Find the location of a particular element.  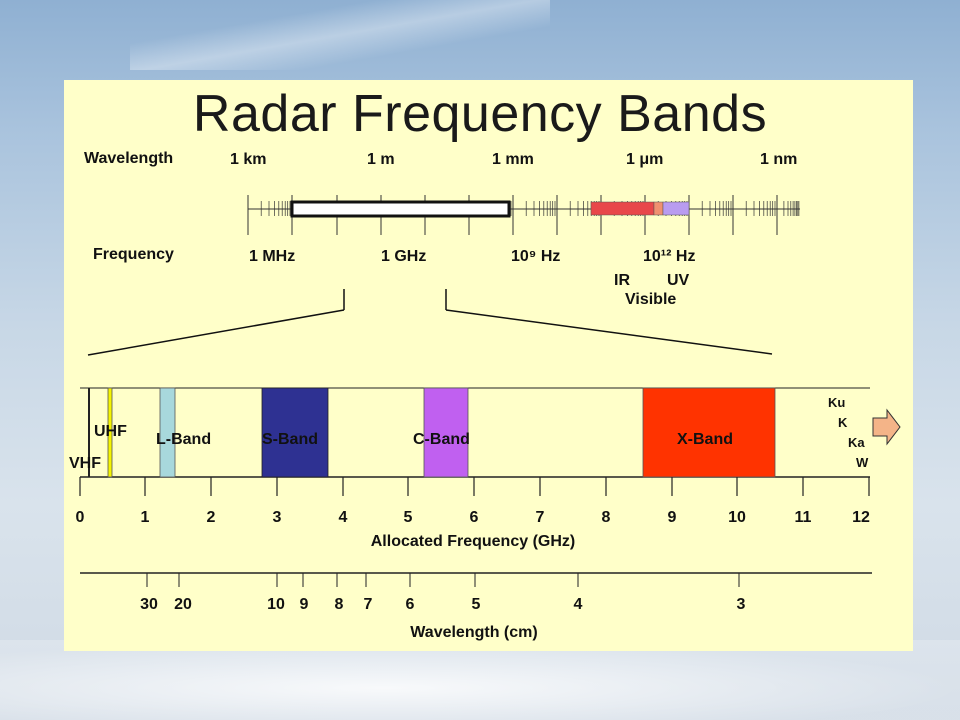

wl-label-20: 20 is located at coordinates (183, 604).